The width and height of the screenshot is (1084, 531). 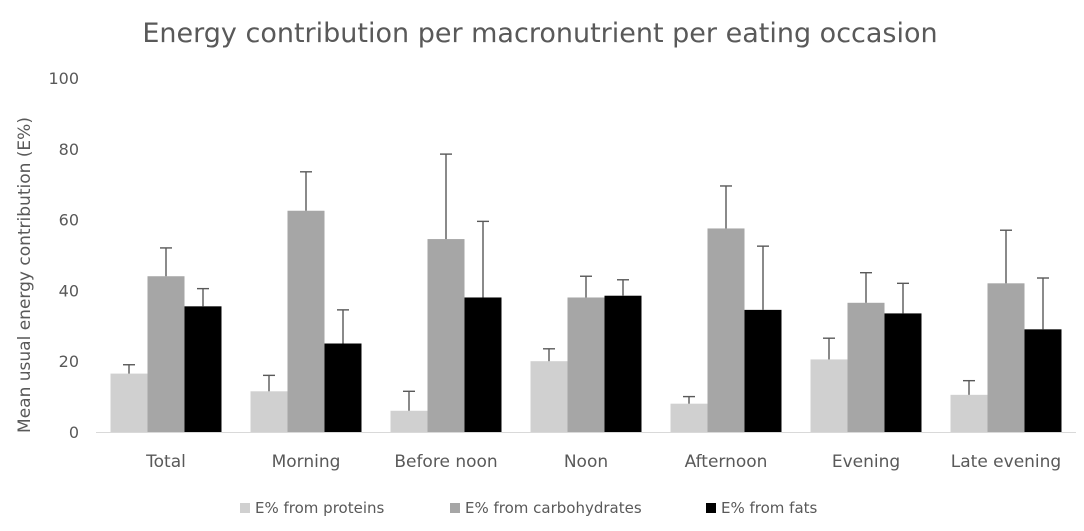 What do you see at coordinates (63, 78) in the screenshot?
I see `y-tick-label: 100` at bounding box center [63, 78].